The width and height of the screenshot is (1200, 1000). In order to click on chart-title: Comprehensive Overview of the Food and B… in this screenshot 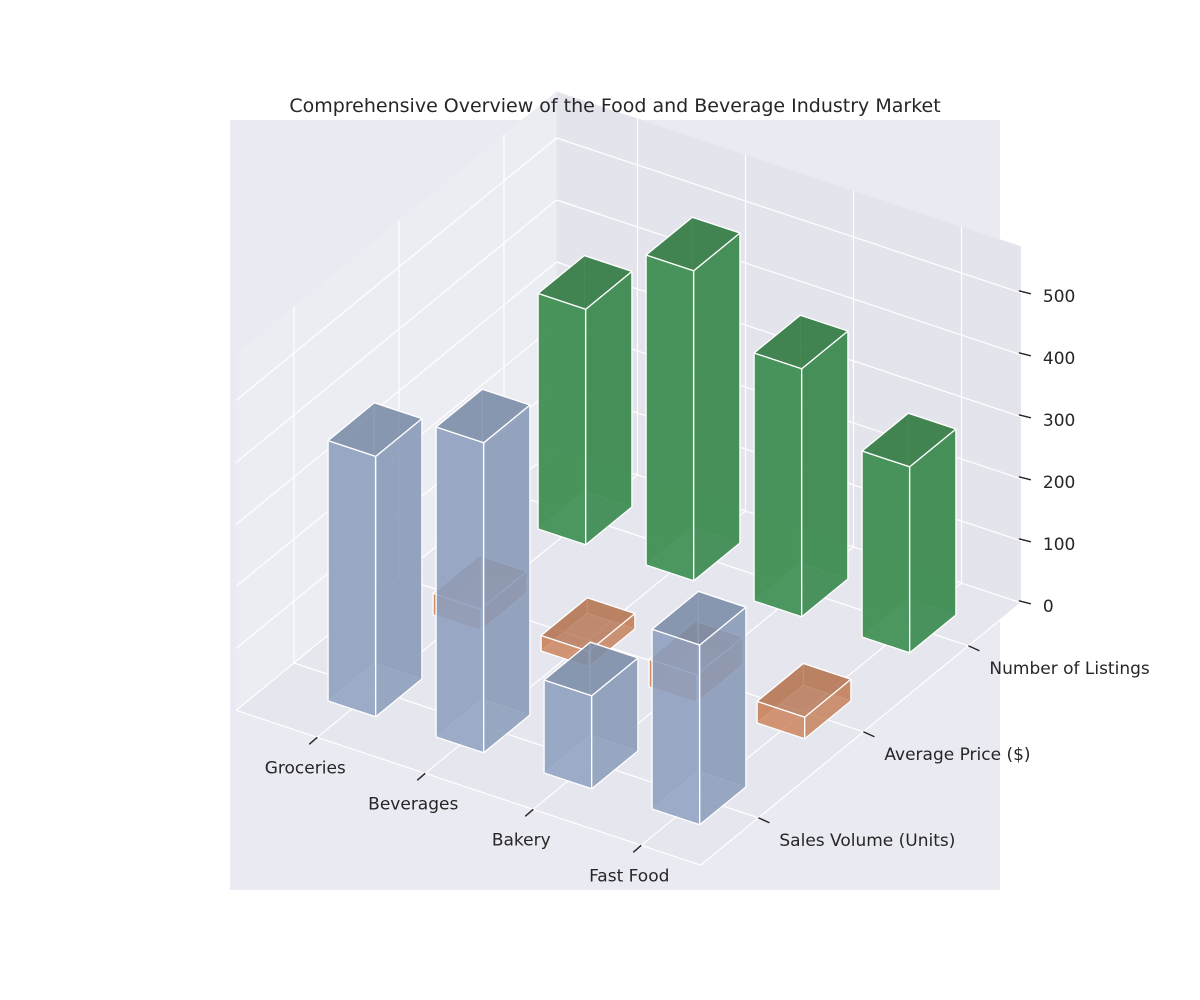, I will do `click(614, 106)`.